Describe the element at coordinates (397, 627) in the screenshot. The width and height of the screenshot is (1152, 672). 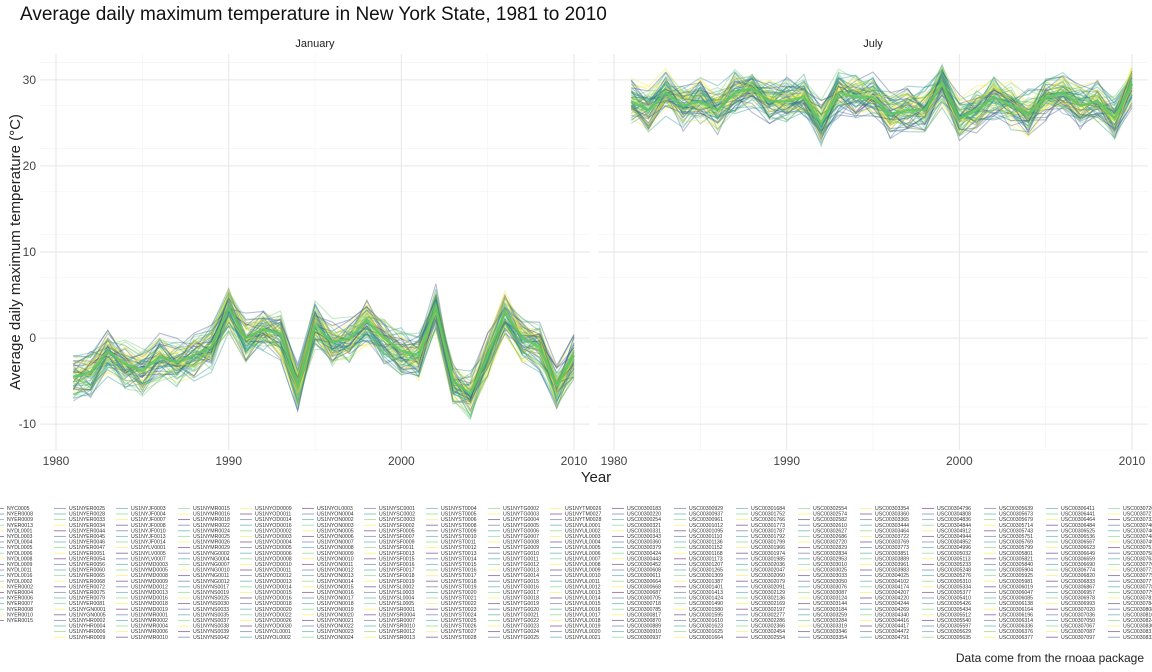
I see `legend-entry: US1NYSR0010` at that location.